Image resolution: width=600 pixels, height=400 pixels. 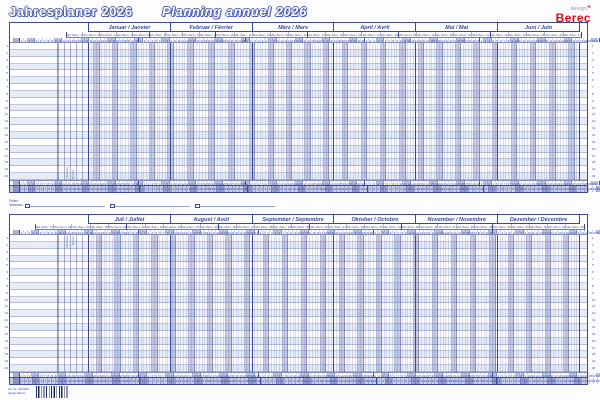 What do you see at coordinates (580, 8) in the screenshot?
I see `logo-design-text: design✚` at bounding box center [580, 8].